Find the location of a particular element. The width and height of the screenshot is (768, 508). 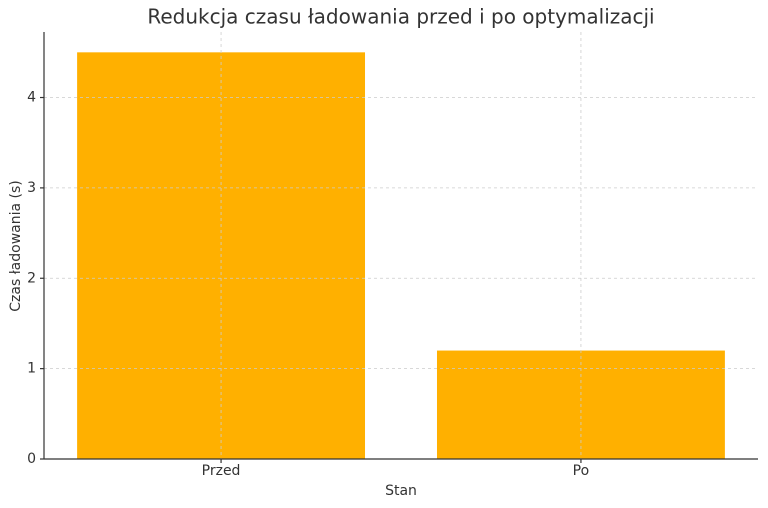

y-tick-label: 2 is located at coordinates (31, 278).